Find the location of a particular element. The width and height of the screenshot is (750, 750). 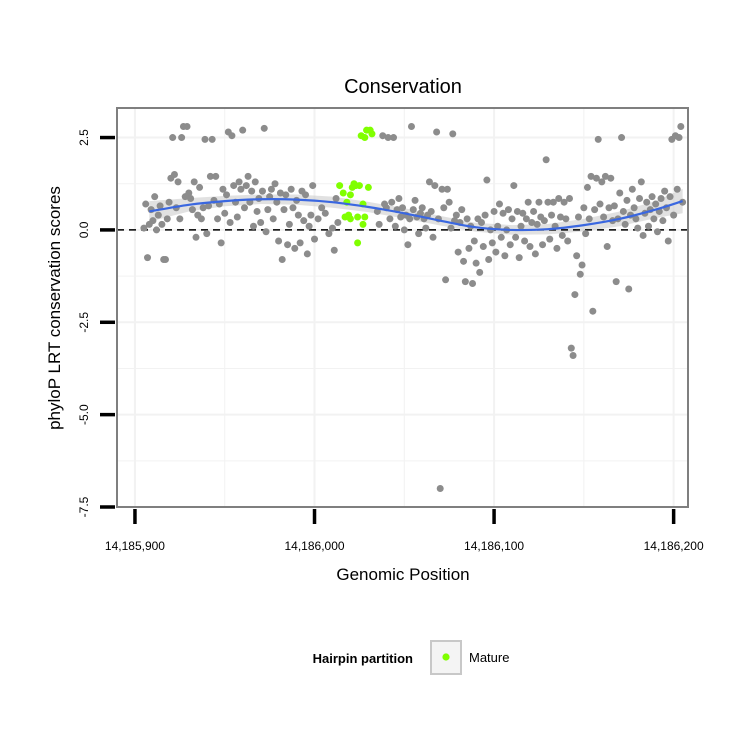

y-tick-label: 2.5 is located at coordinates (84, 137).